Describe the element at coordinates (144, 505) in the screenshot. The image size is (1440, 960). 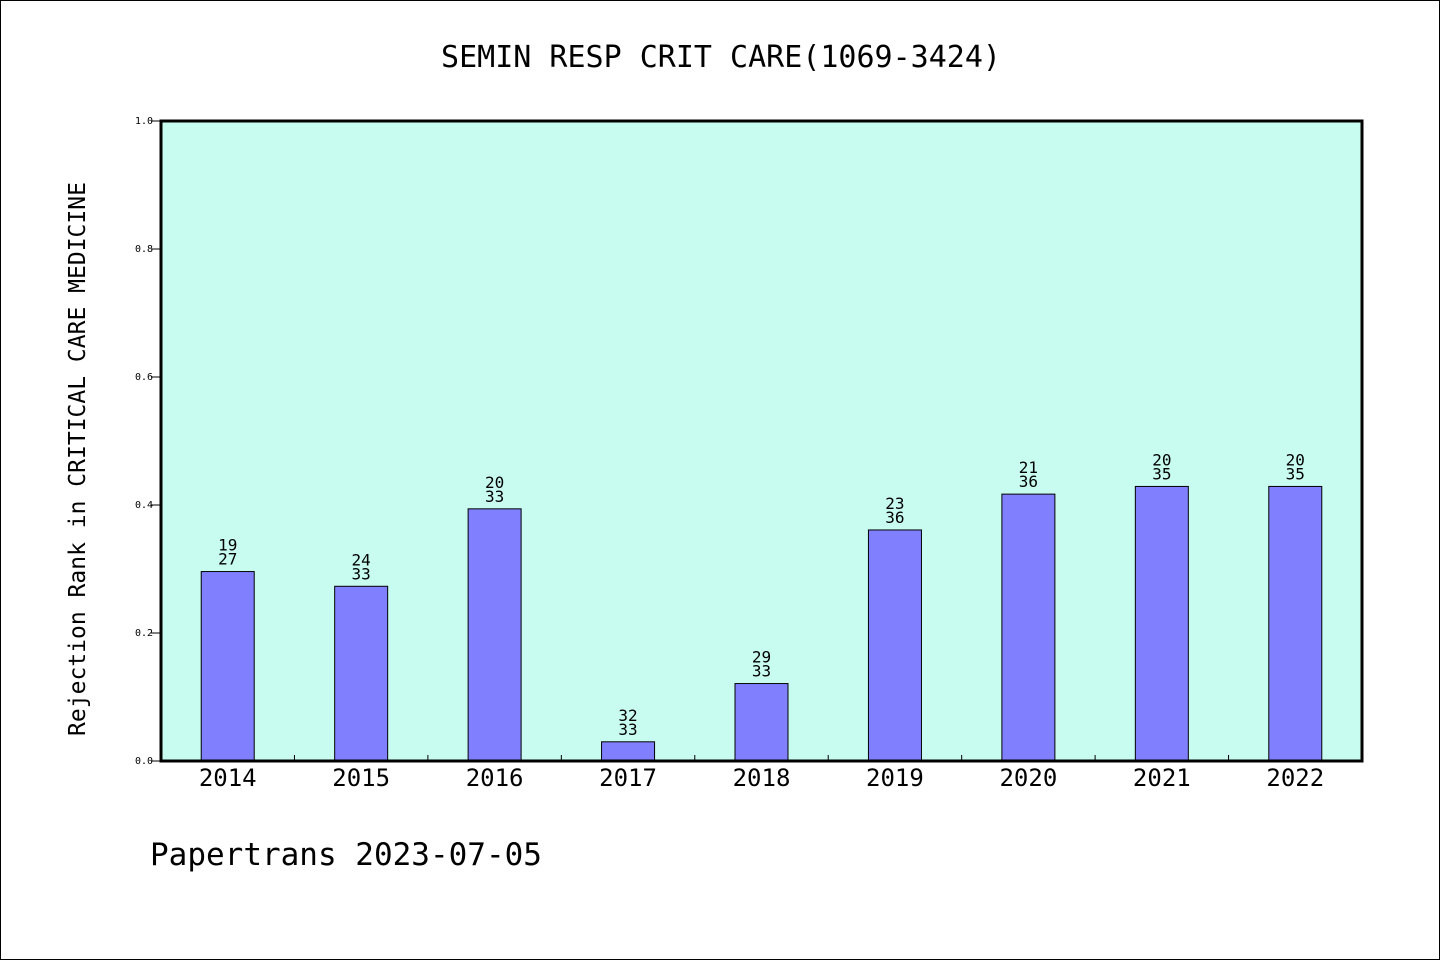
I see `y-tick-label: 0.4` at that location.